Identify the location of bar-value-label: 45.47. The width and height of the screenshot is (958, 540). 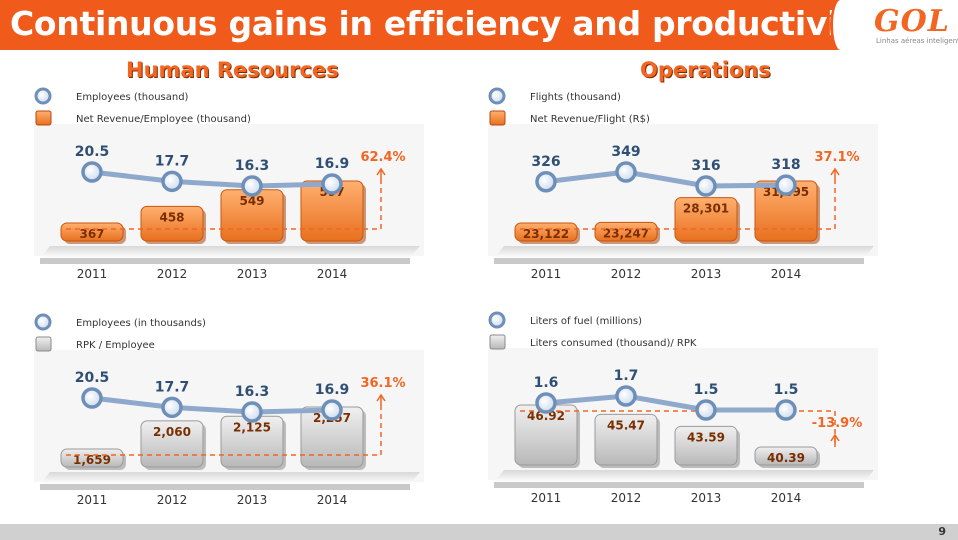
(626, 425).